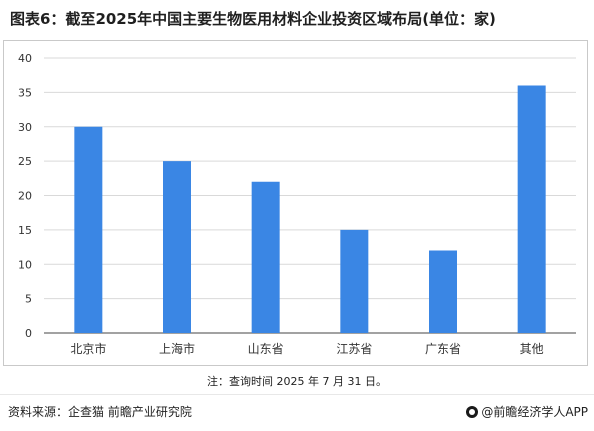 The image size is (594, 431). Describe the element at coordinates (25, 127) in the screenshot. I see `y-tick-label: 30` at that location.